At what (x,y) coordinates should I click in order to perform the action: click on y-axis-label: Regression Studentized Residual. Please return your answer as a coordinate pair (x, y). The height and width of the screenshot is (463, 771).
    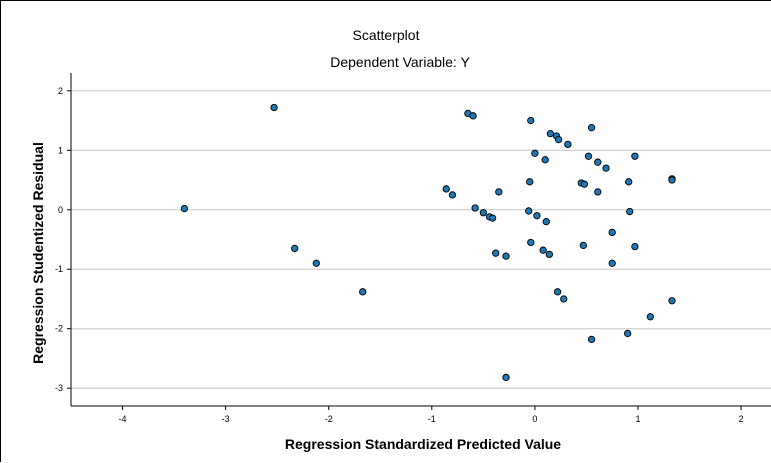
    Looking at the image, I should click on (38, 253).